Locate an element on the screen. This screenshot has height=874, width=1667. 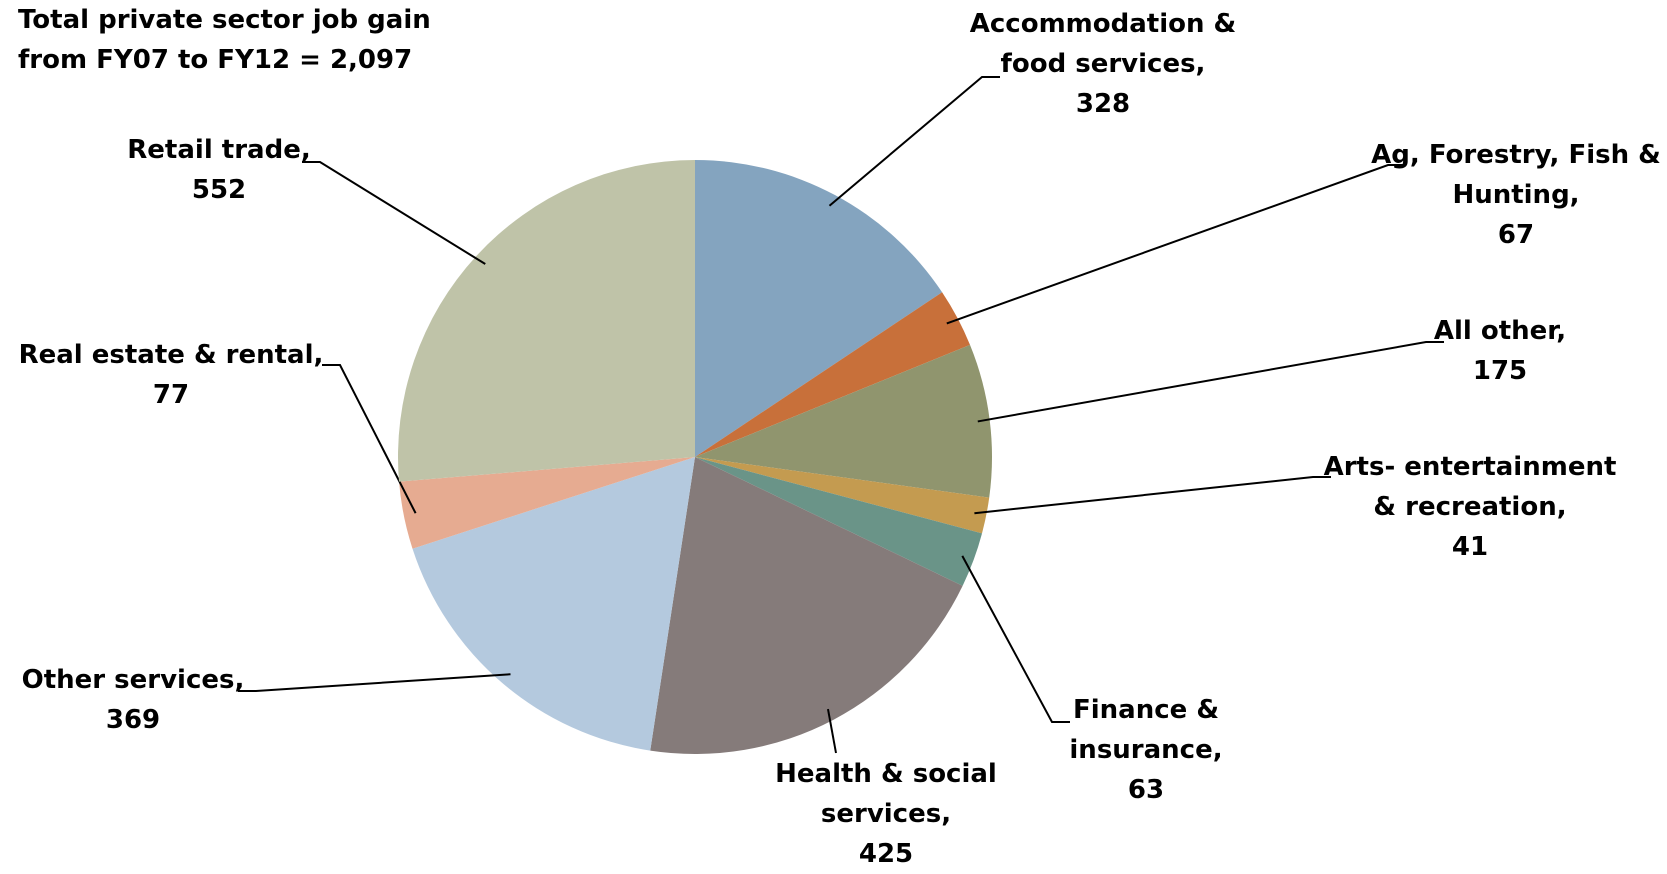
label-category: Health & social services, is located at coordinates (886, 794).